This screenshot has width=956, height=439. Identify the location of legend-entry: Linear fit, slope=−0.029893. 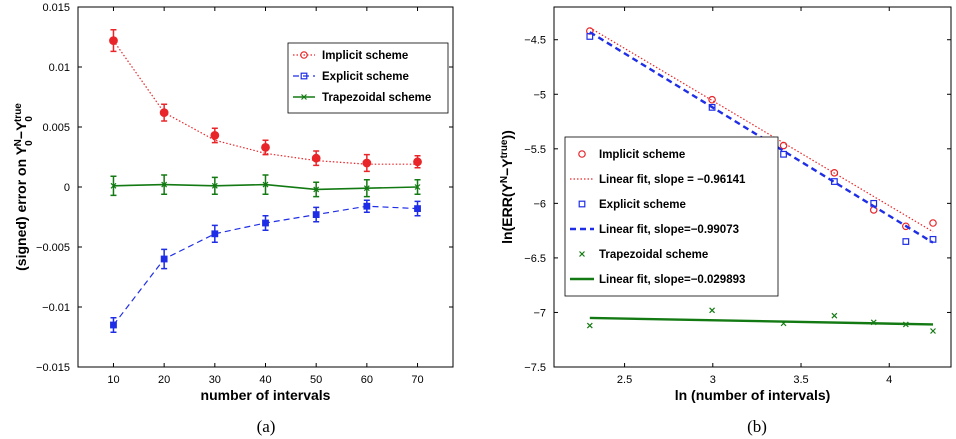
(672, 280).